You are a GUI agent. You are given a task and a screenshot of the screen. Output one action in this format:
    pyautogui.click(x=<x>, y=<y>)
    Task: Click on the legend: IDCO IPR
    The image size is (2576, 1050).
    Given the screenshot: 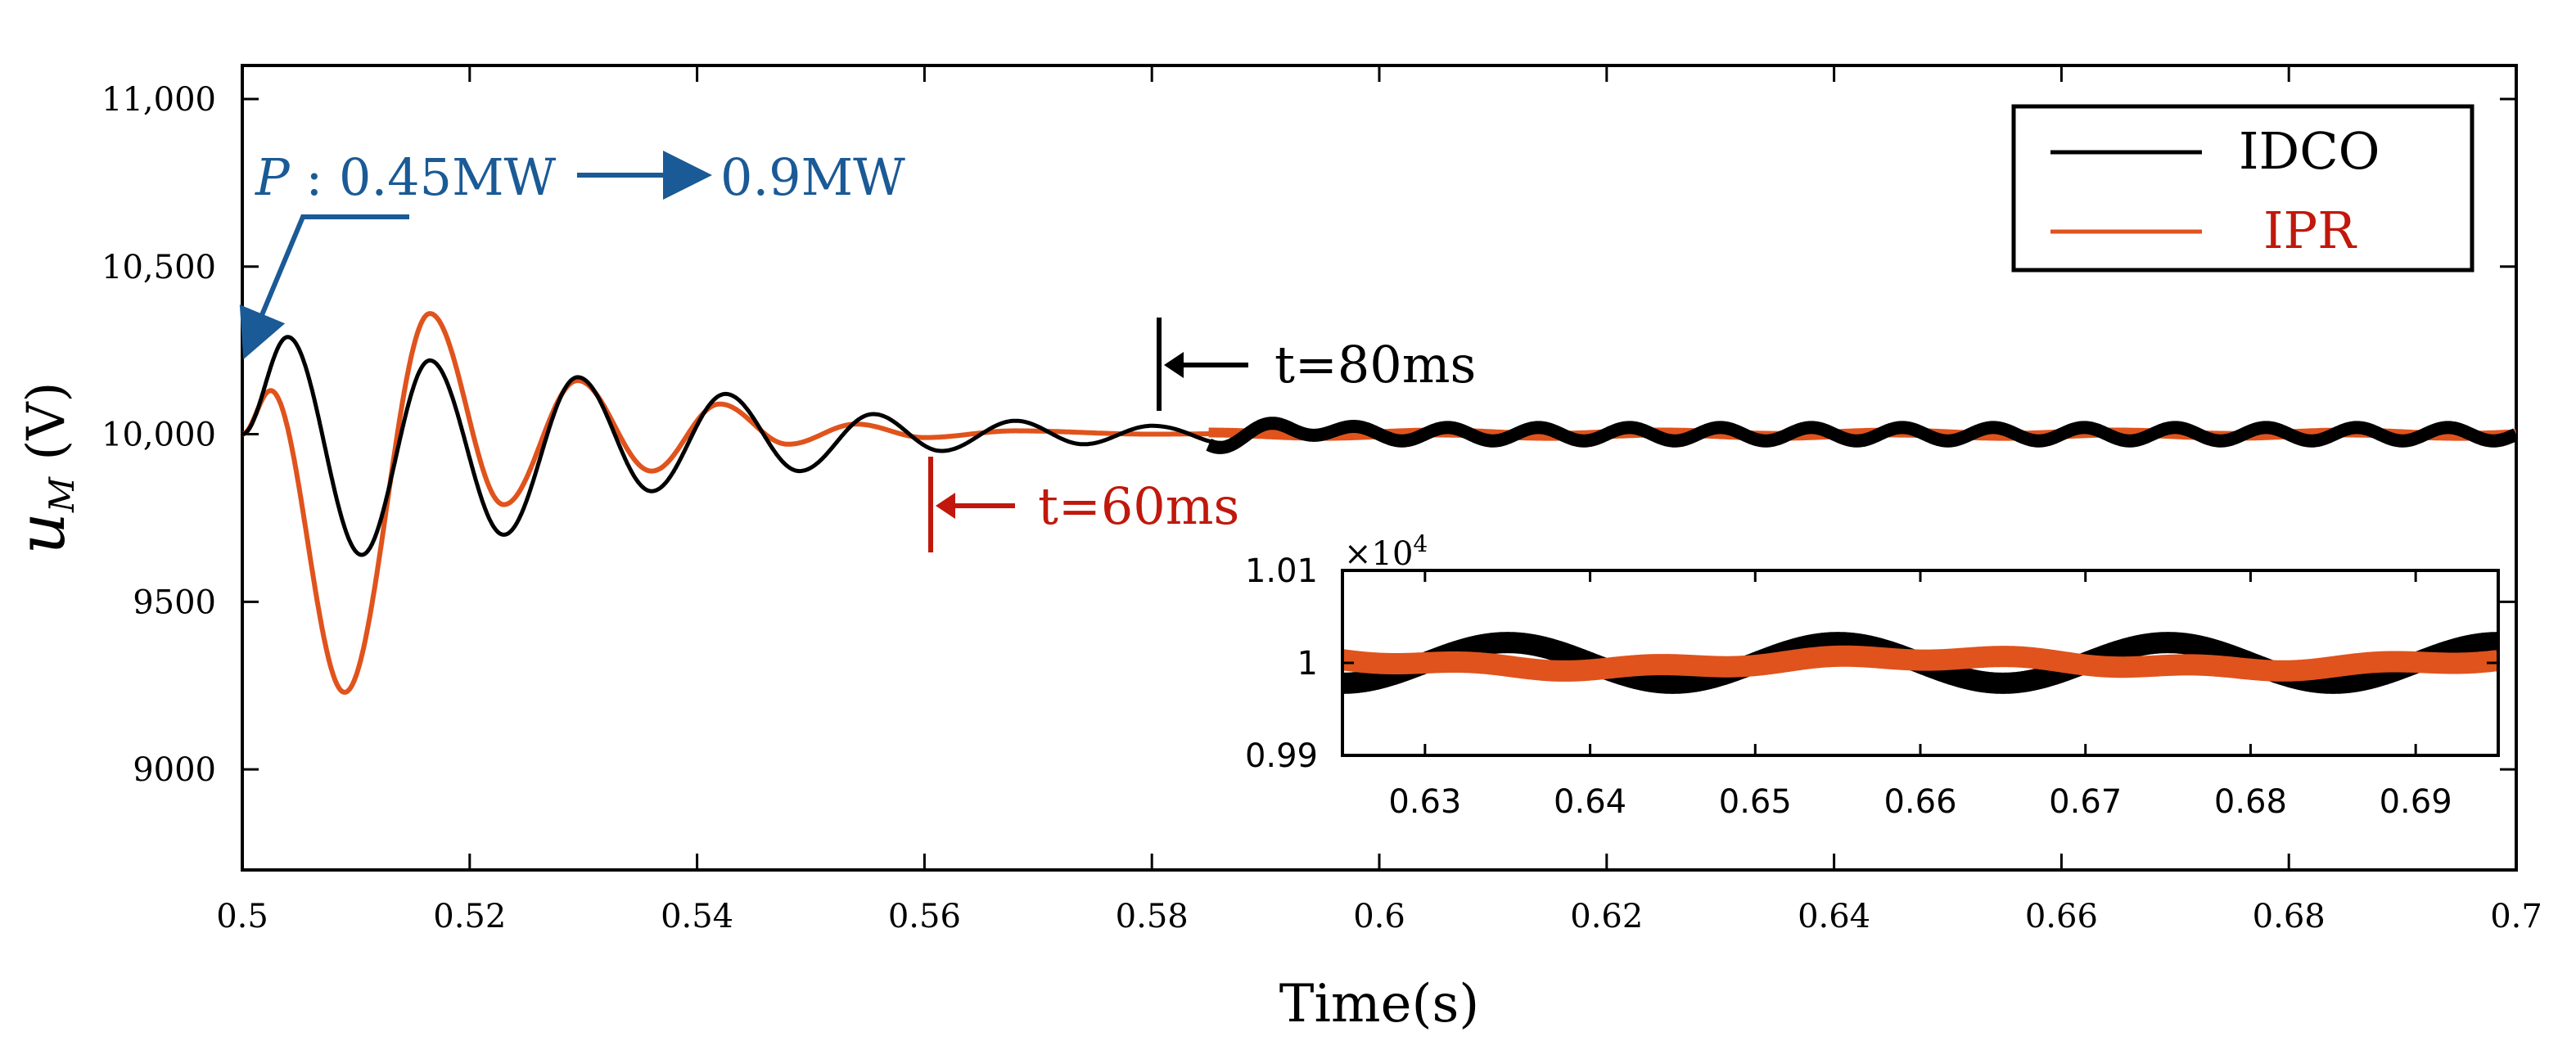 What is the action you would take?
    pyautogui.click(x=2242, y=188)
    